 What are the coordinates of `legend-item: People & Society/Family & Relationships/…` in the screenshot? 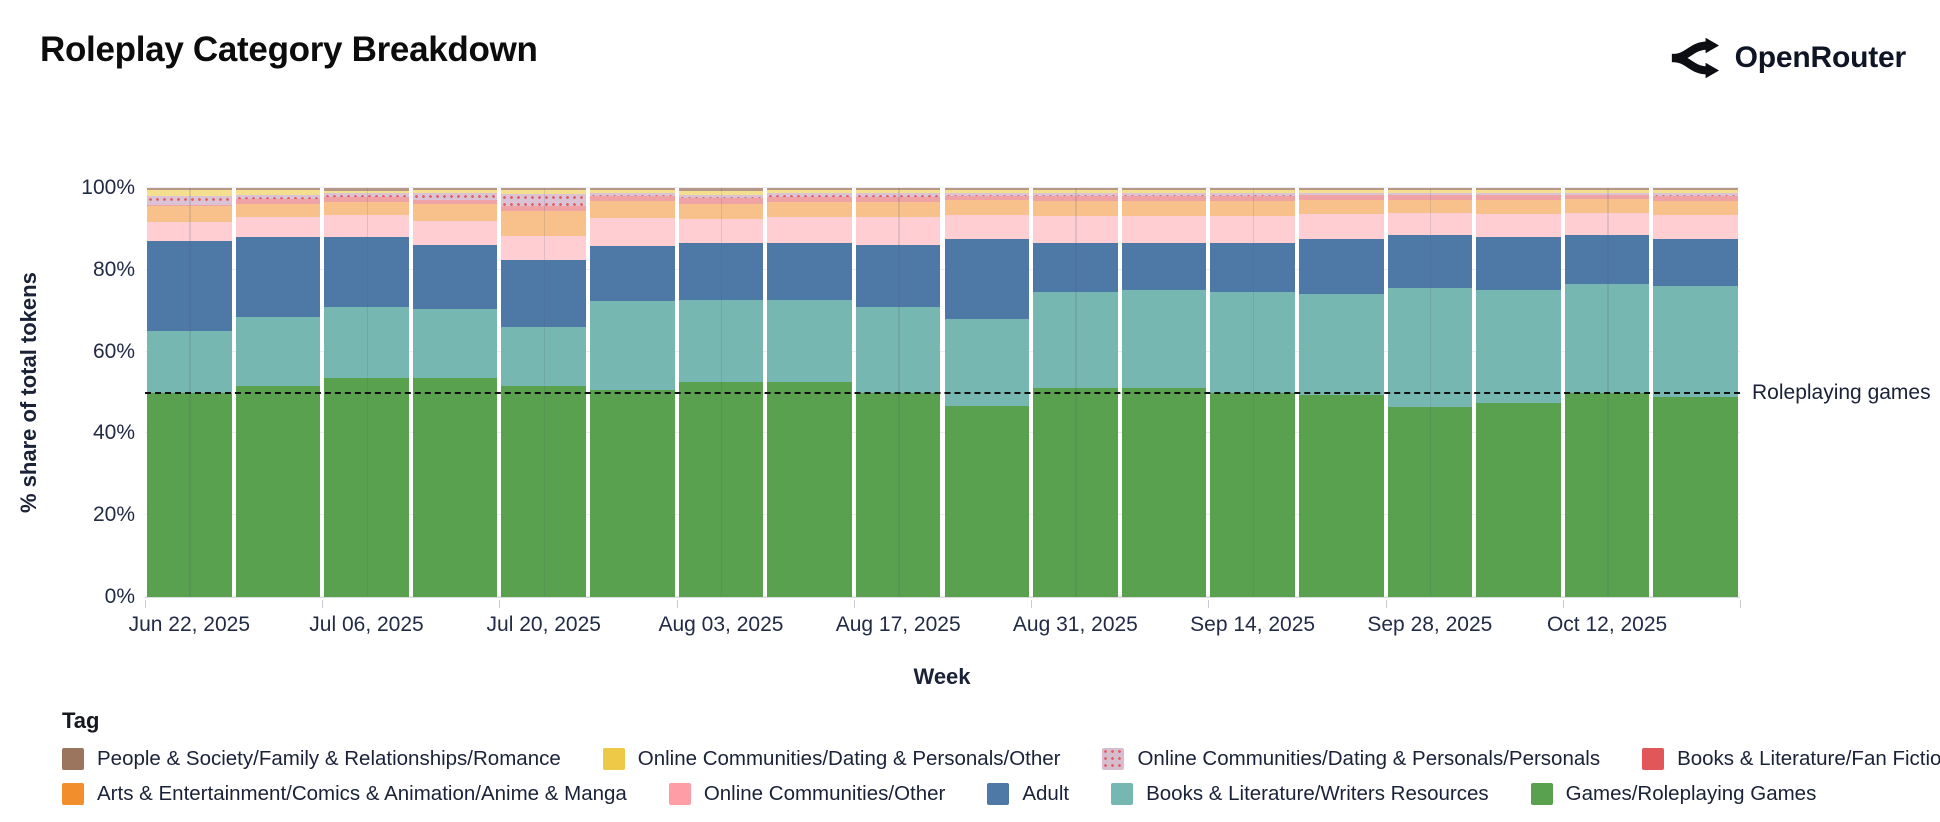 It's located at (311, 759).